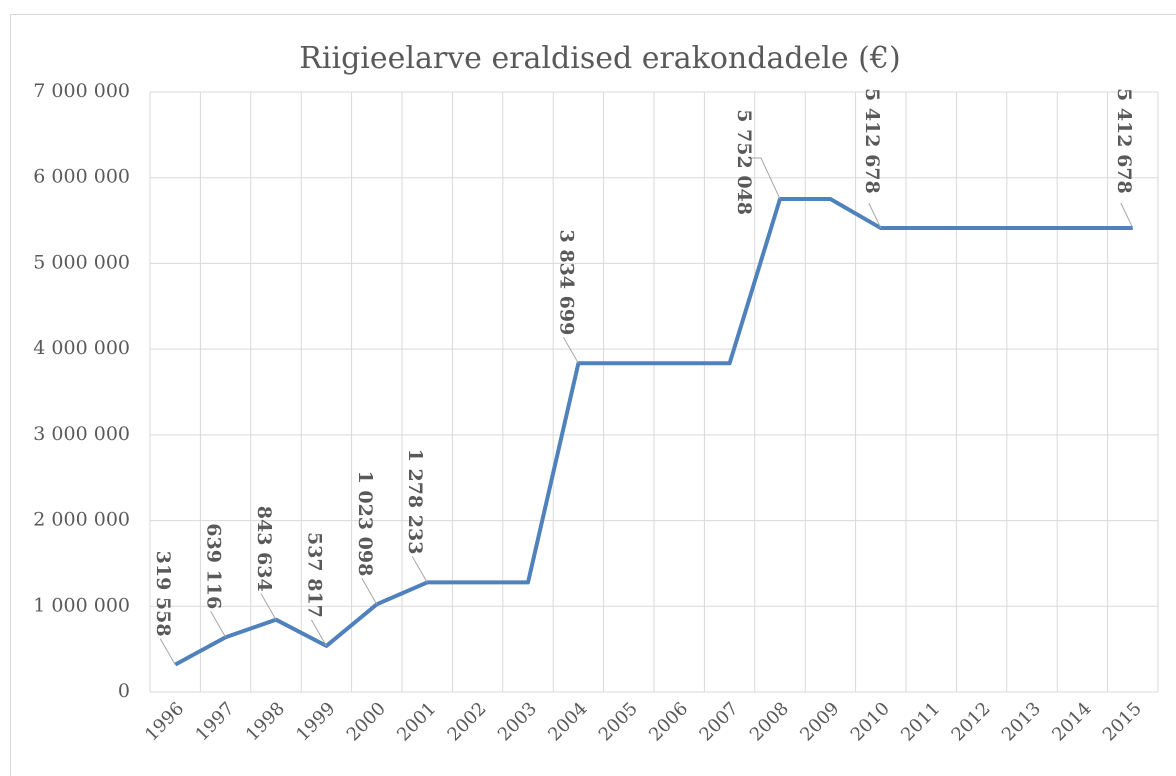  I want to click on data-label: 843 634, so click(264, 549).